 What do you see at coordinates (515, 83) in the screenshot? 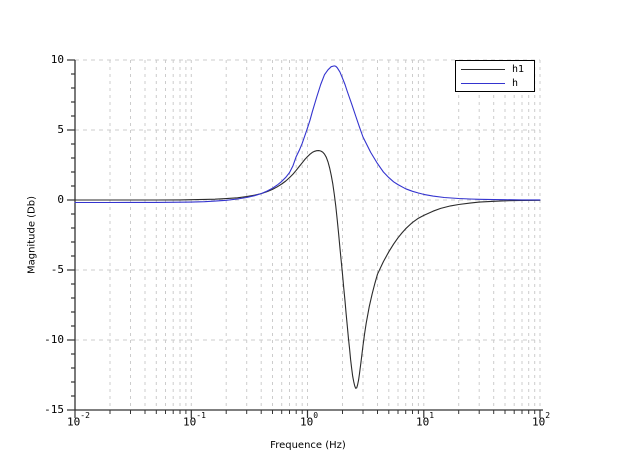
I see `legend-label-h: h` at bounding box center [515, 83].